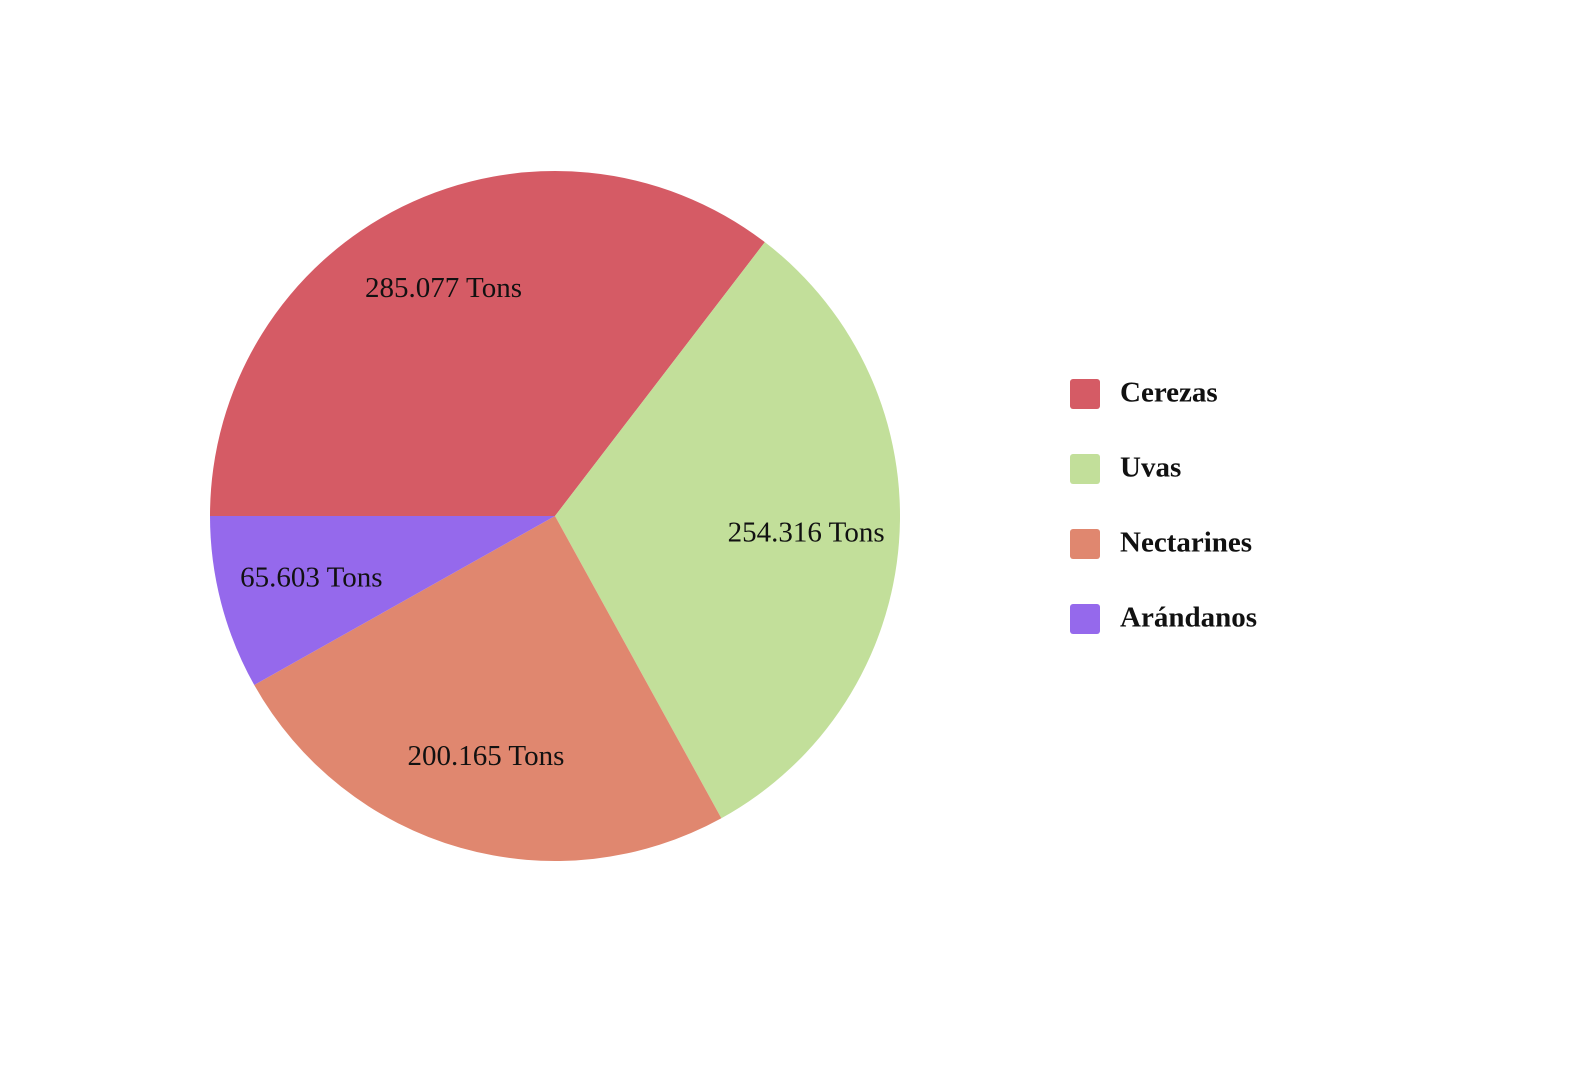 Image resolution: width=1572 pixels, height=1070 pixels. What do you see at coordinates (1150, 468) in the screenshot?
I see `legend-label: Uvas` at bounding box center [1150, 468].